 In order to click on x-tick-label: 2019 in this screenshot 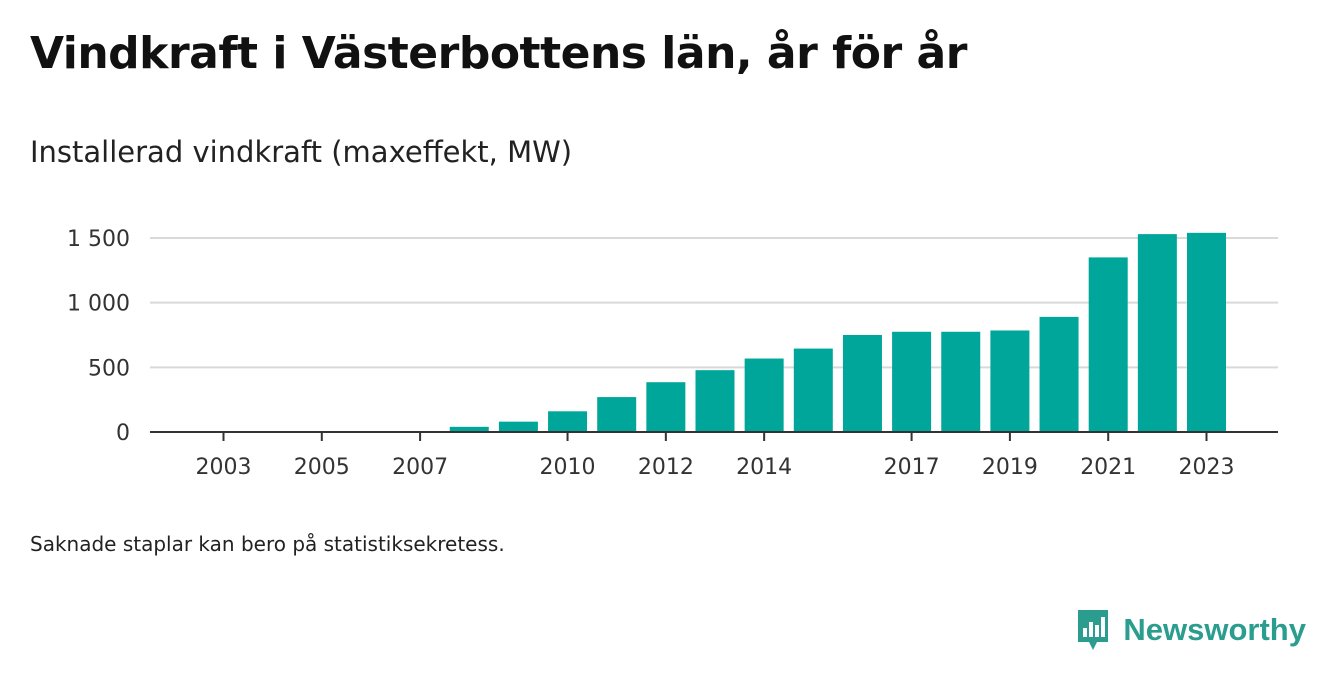, I will do `click(1010, 467)`.